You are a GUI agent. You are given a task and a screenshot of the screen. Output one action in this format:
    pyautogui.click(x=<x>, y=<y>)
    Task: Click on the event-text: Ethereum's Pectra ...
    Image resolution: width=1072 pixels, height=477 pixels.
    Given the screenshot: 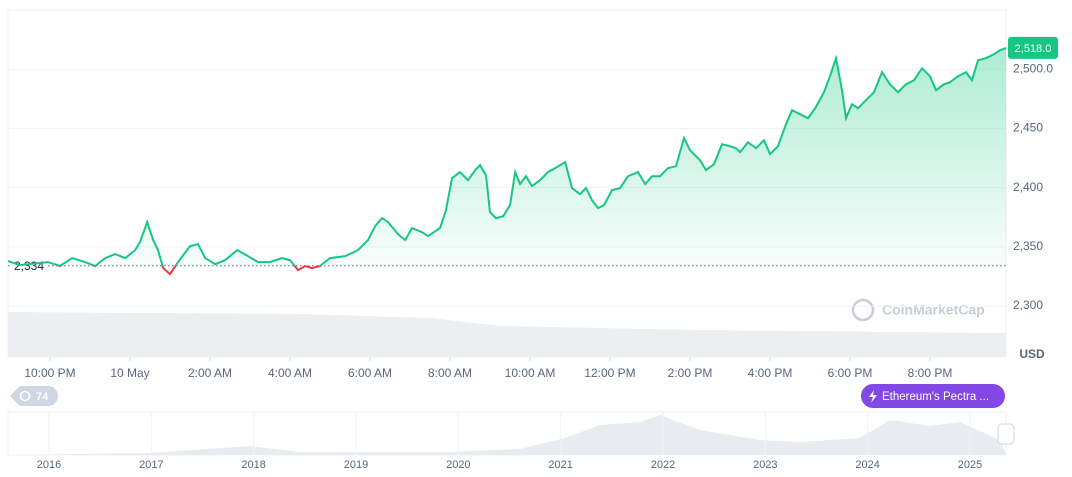 What is the action you would take?
    pyautogui.click(x=935, y=397)
    